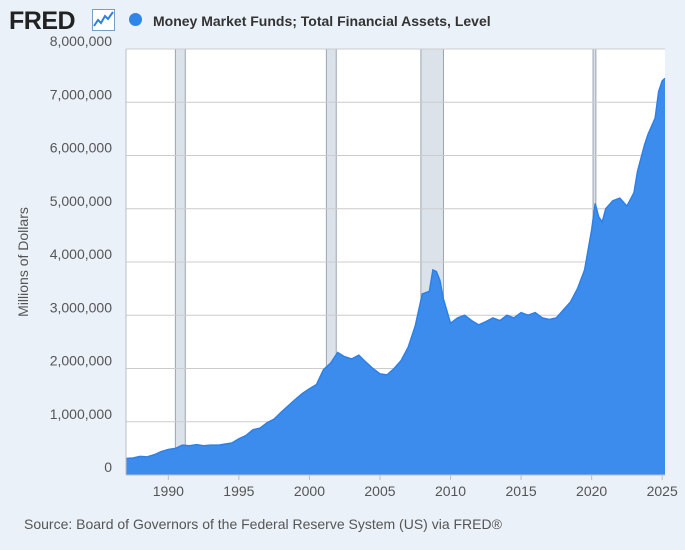 The height and width of the screenshot is (550, 685). Describe the element at coordinates (42, 21) in the screenshot. I see `fred-logo: FRED` at that location.